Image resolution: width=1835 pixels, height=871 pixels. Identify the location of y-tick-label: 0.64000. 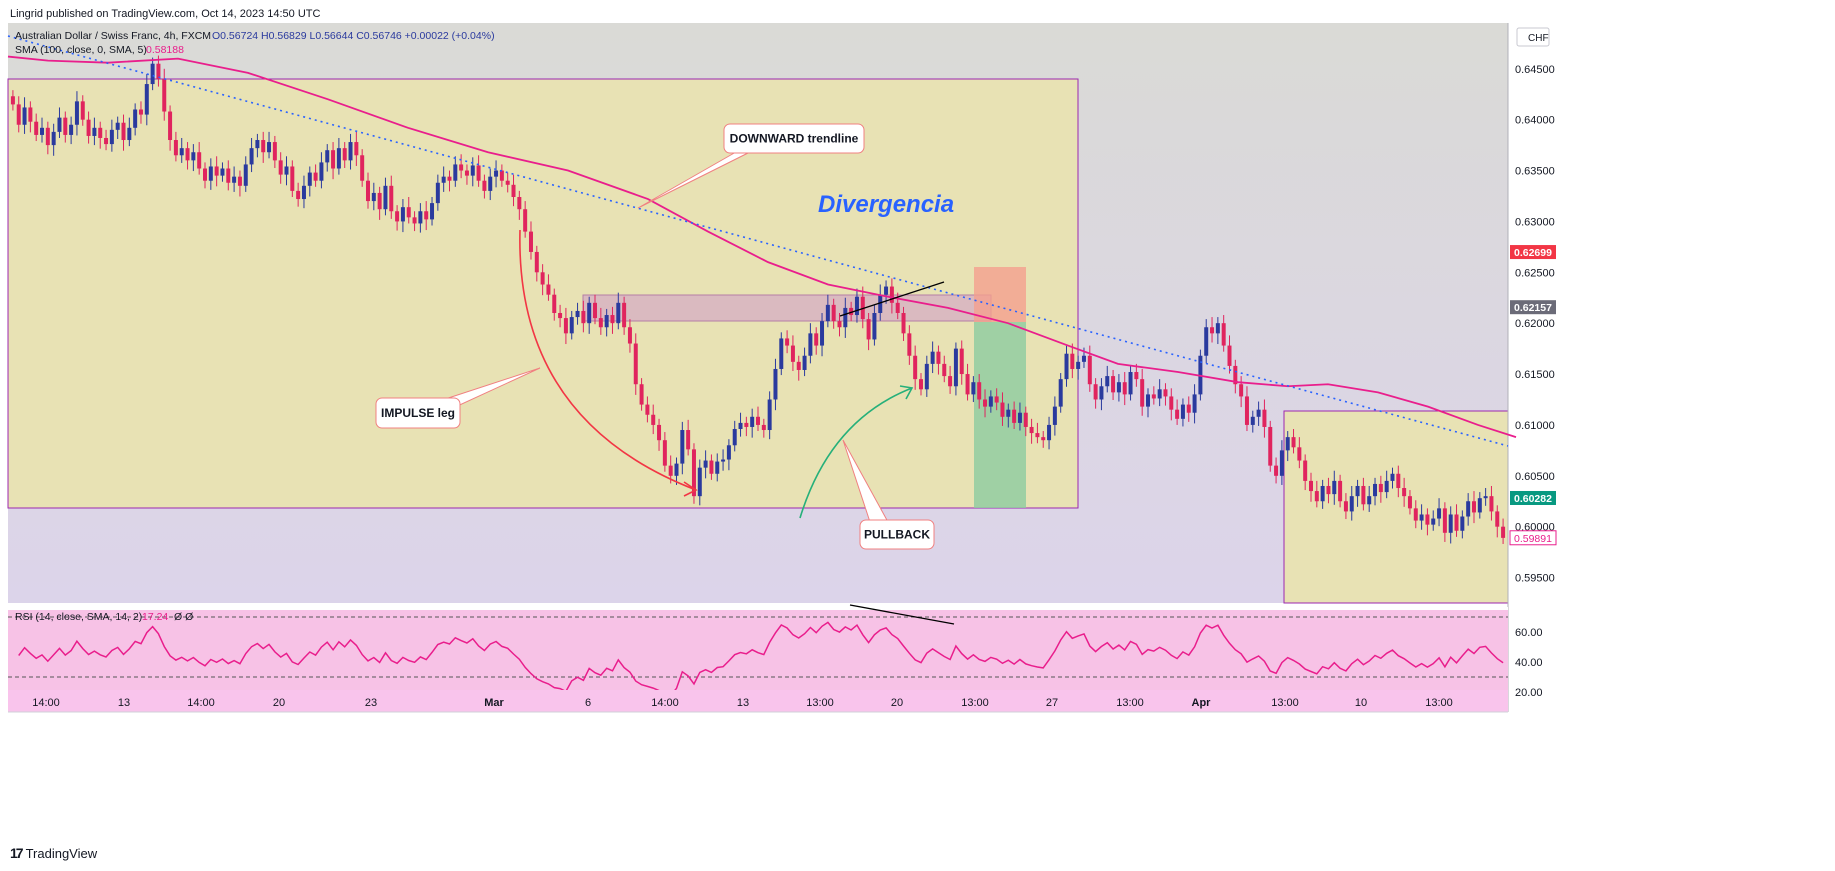
(1535, 121).